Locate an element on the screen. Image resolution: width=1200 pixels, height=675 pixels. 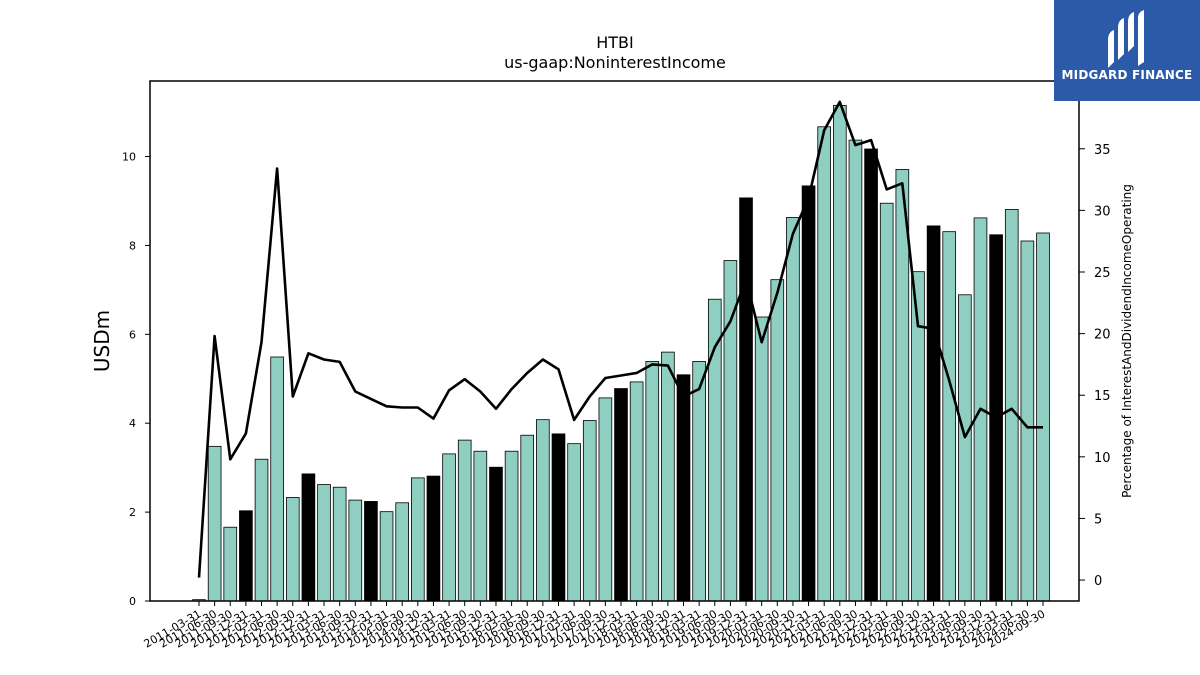
brand-name: MIDGARD FINANCE is located at coordinates (1127, 75).